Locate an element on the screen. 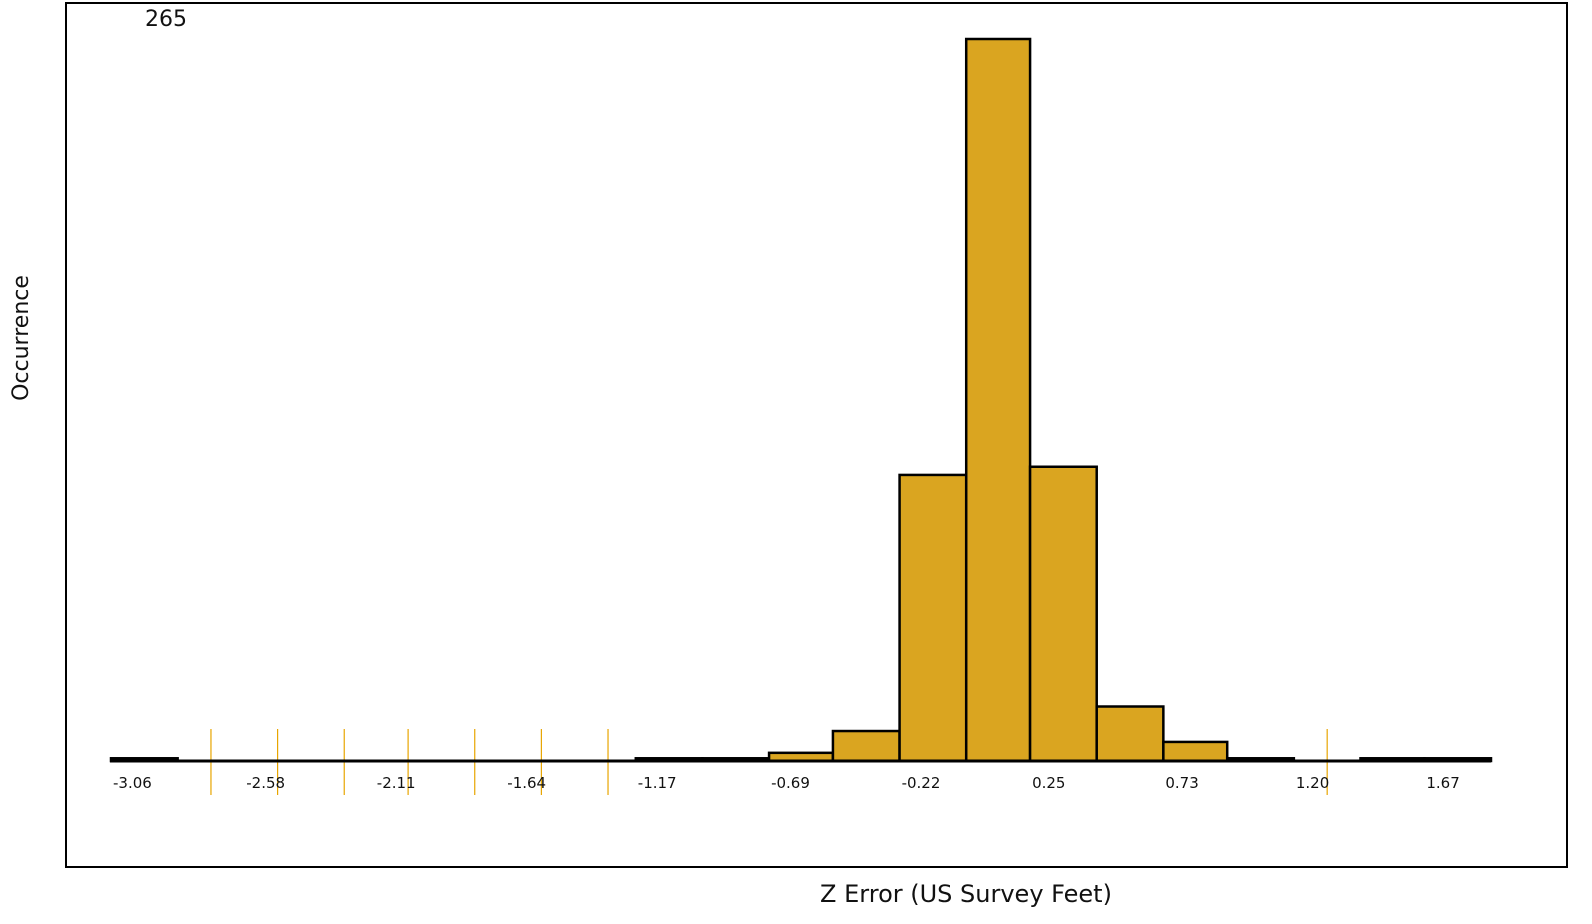  x-tick-label: -2.58 is located at coordinates (265, 783).